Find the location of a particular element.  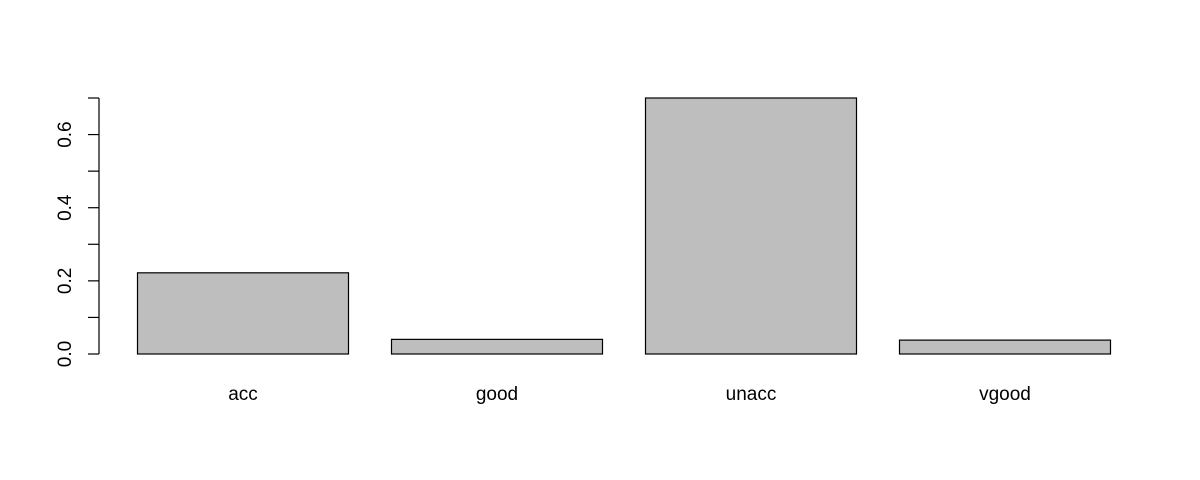

y-tick-label: 0.6 is located at coordinates (65, 134).